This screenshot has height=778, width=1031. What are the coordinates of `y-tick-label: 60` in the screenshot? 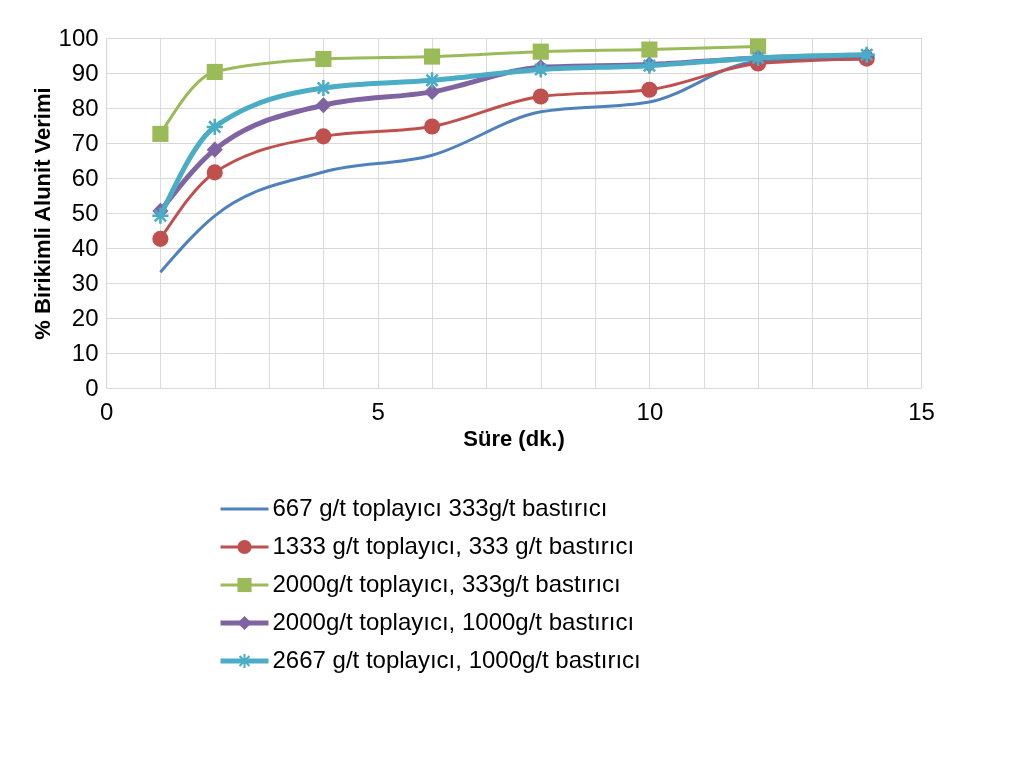 It's located at (85, 177).